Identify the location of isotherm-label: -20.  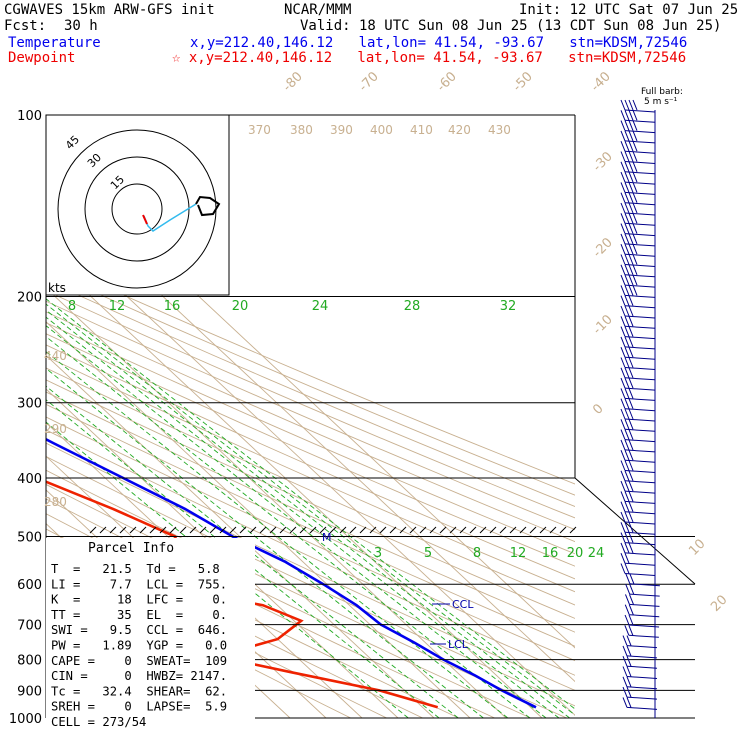
(603, 248).